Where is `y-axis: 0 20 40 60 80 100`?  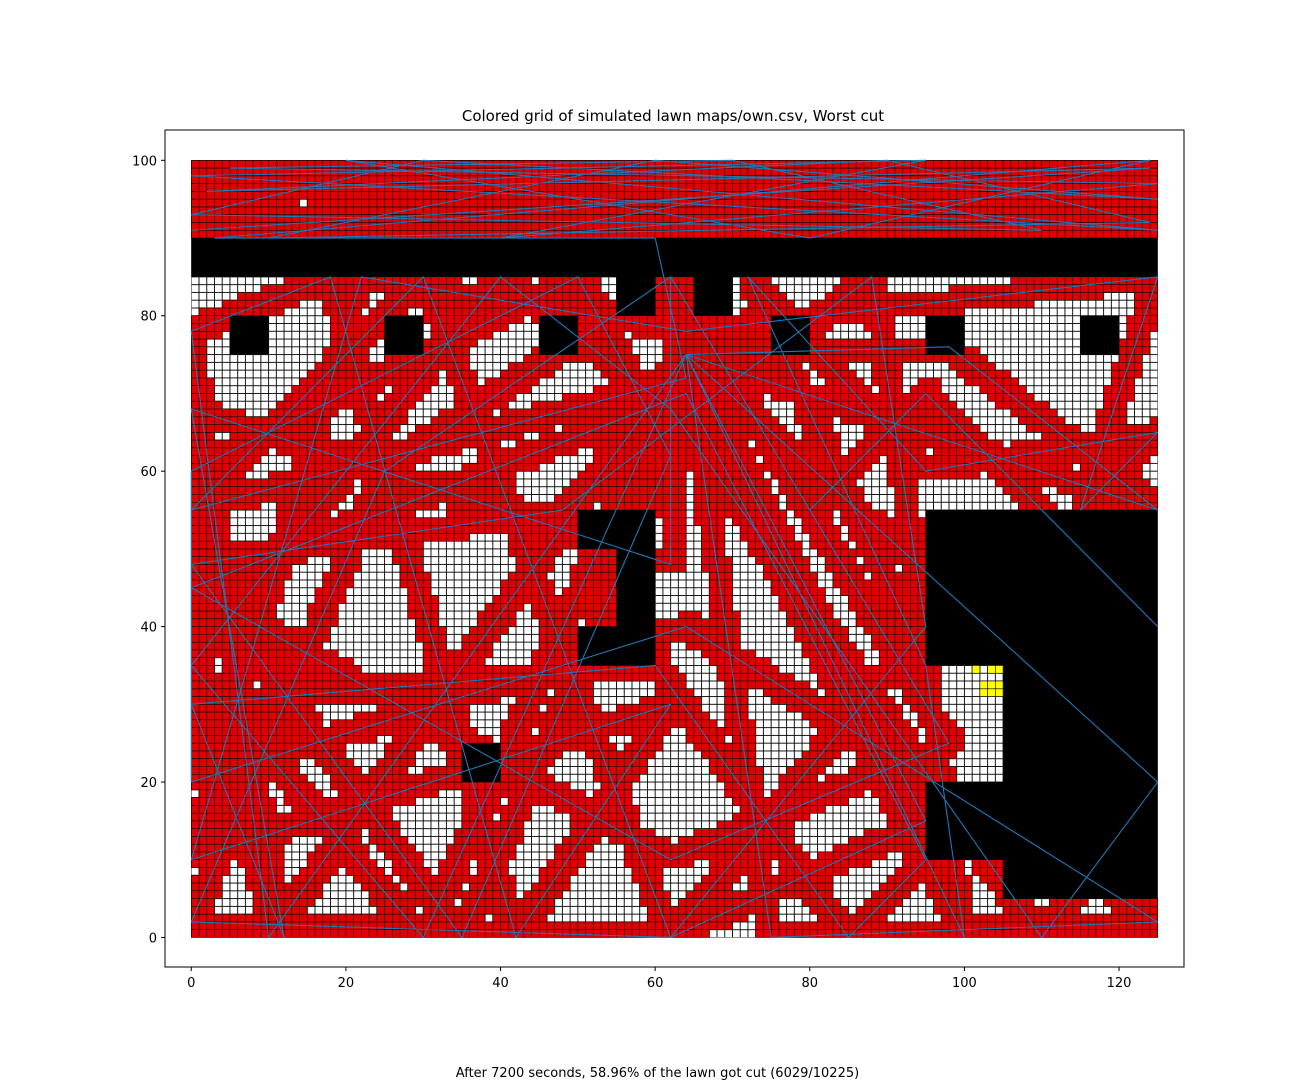 y-axis: 0 20 40 60 80 100 is located at coordinates (148, 550).